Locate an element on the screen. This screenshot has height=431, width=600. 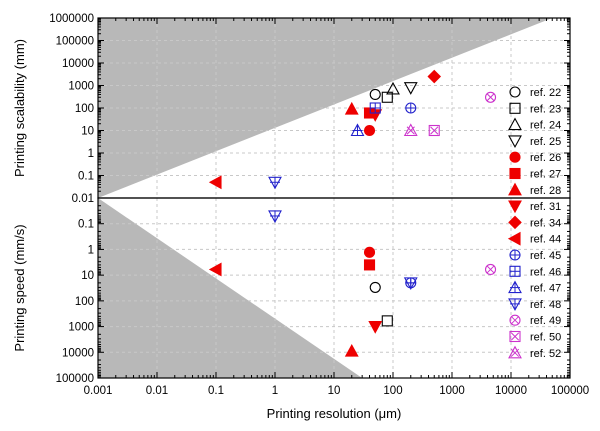
legend-entry: ref. 48 is located at coordinates (534, 305).